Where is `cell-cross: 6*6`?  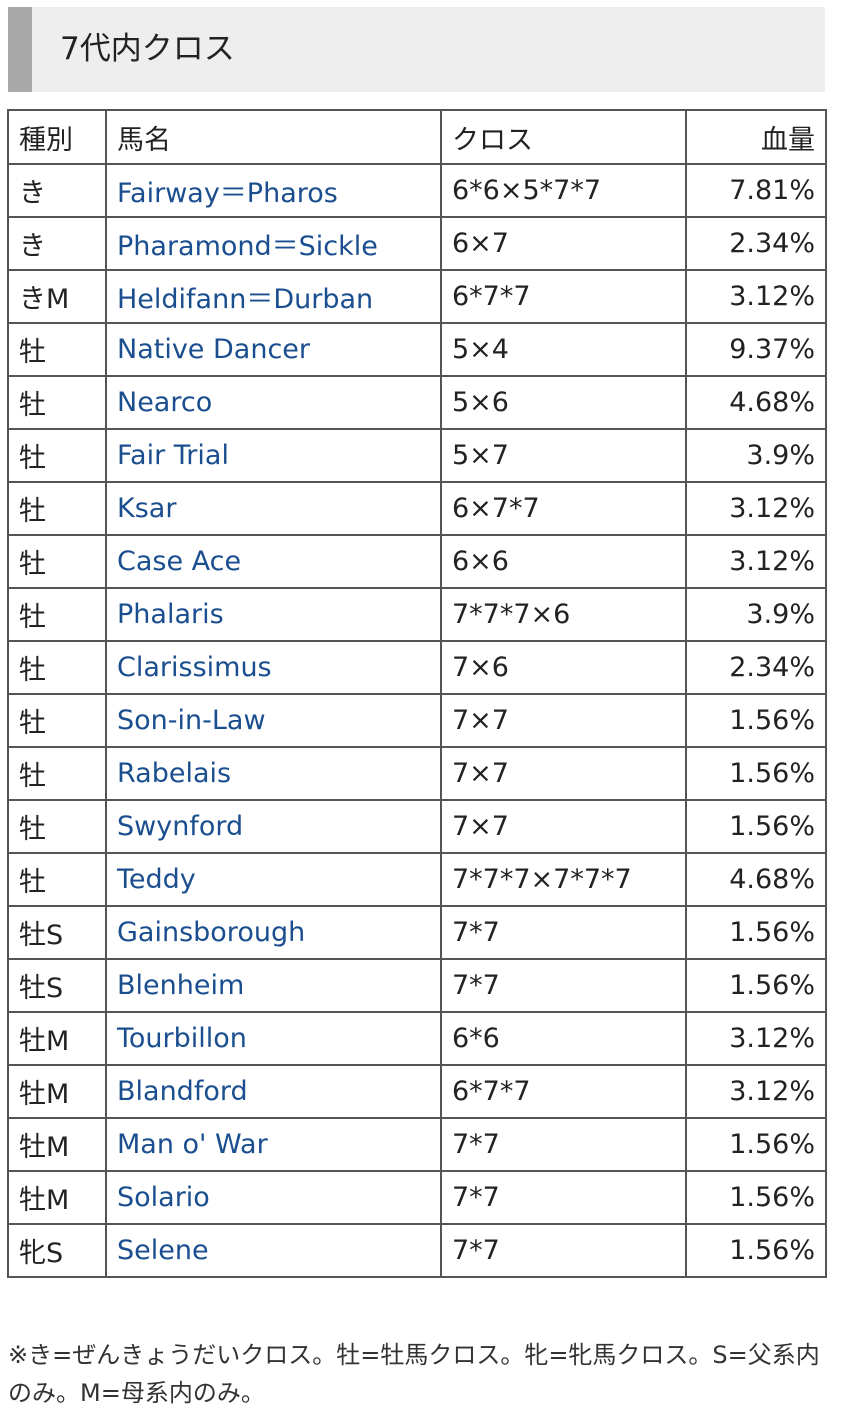 cell-cross: 6*6 is located at coordinates (563, 1038).